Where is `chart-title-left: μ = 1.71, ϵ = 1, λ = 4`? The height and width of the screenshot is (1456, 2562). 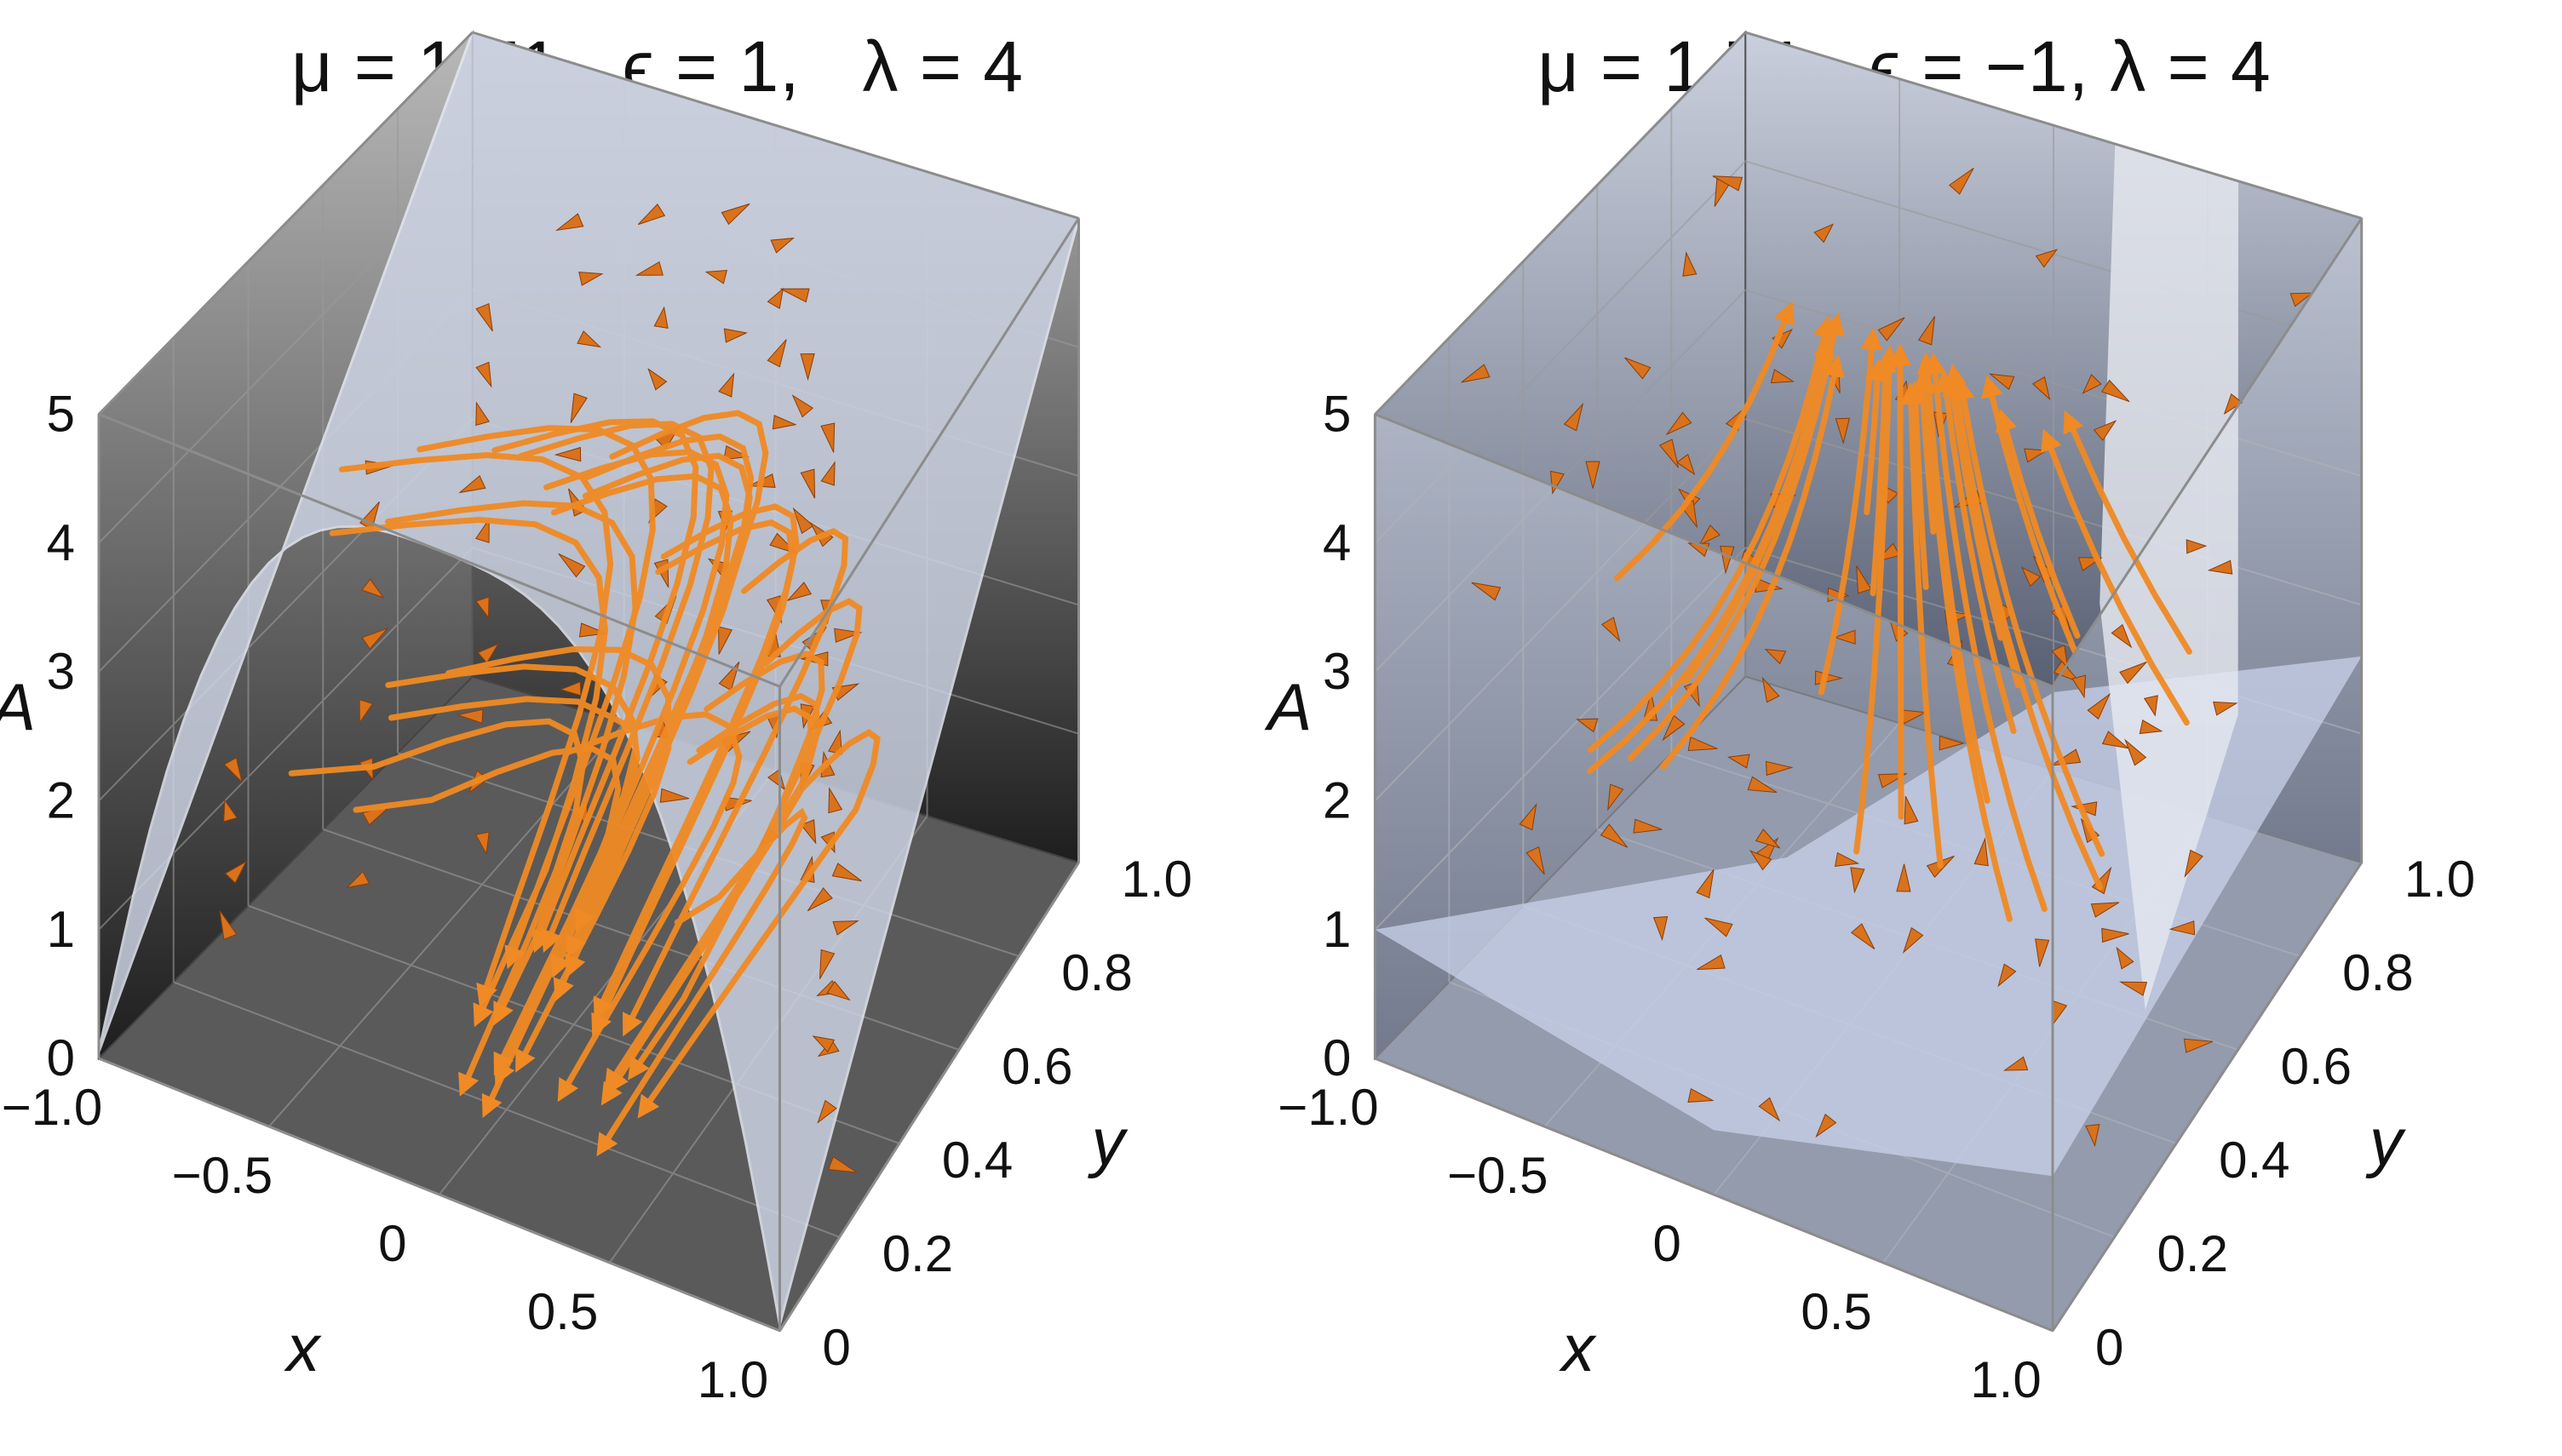 chart-title-left: μ = 1.71, ϵ = 1, λ = 4 is located at coordinates (657, 66).